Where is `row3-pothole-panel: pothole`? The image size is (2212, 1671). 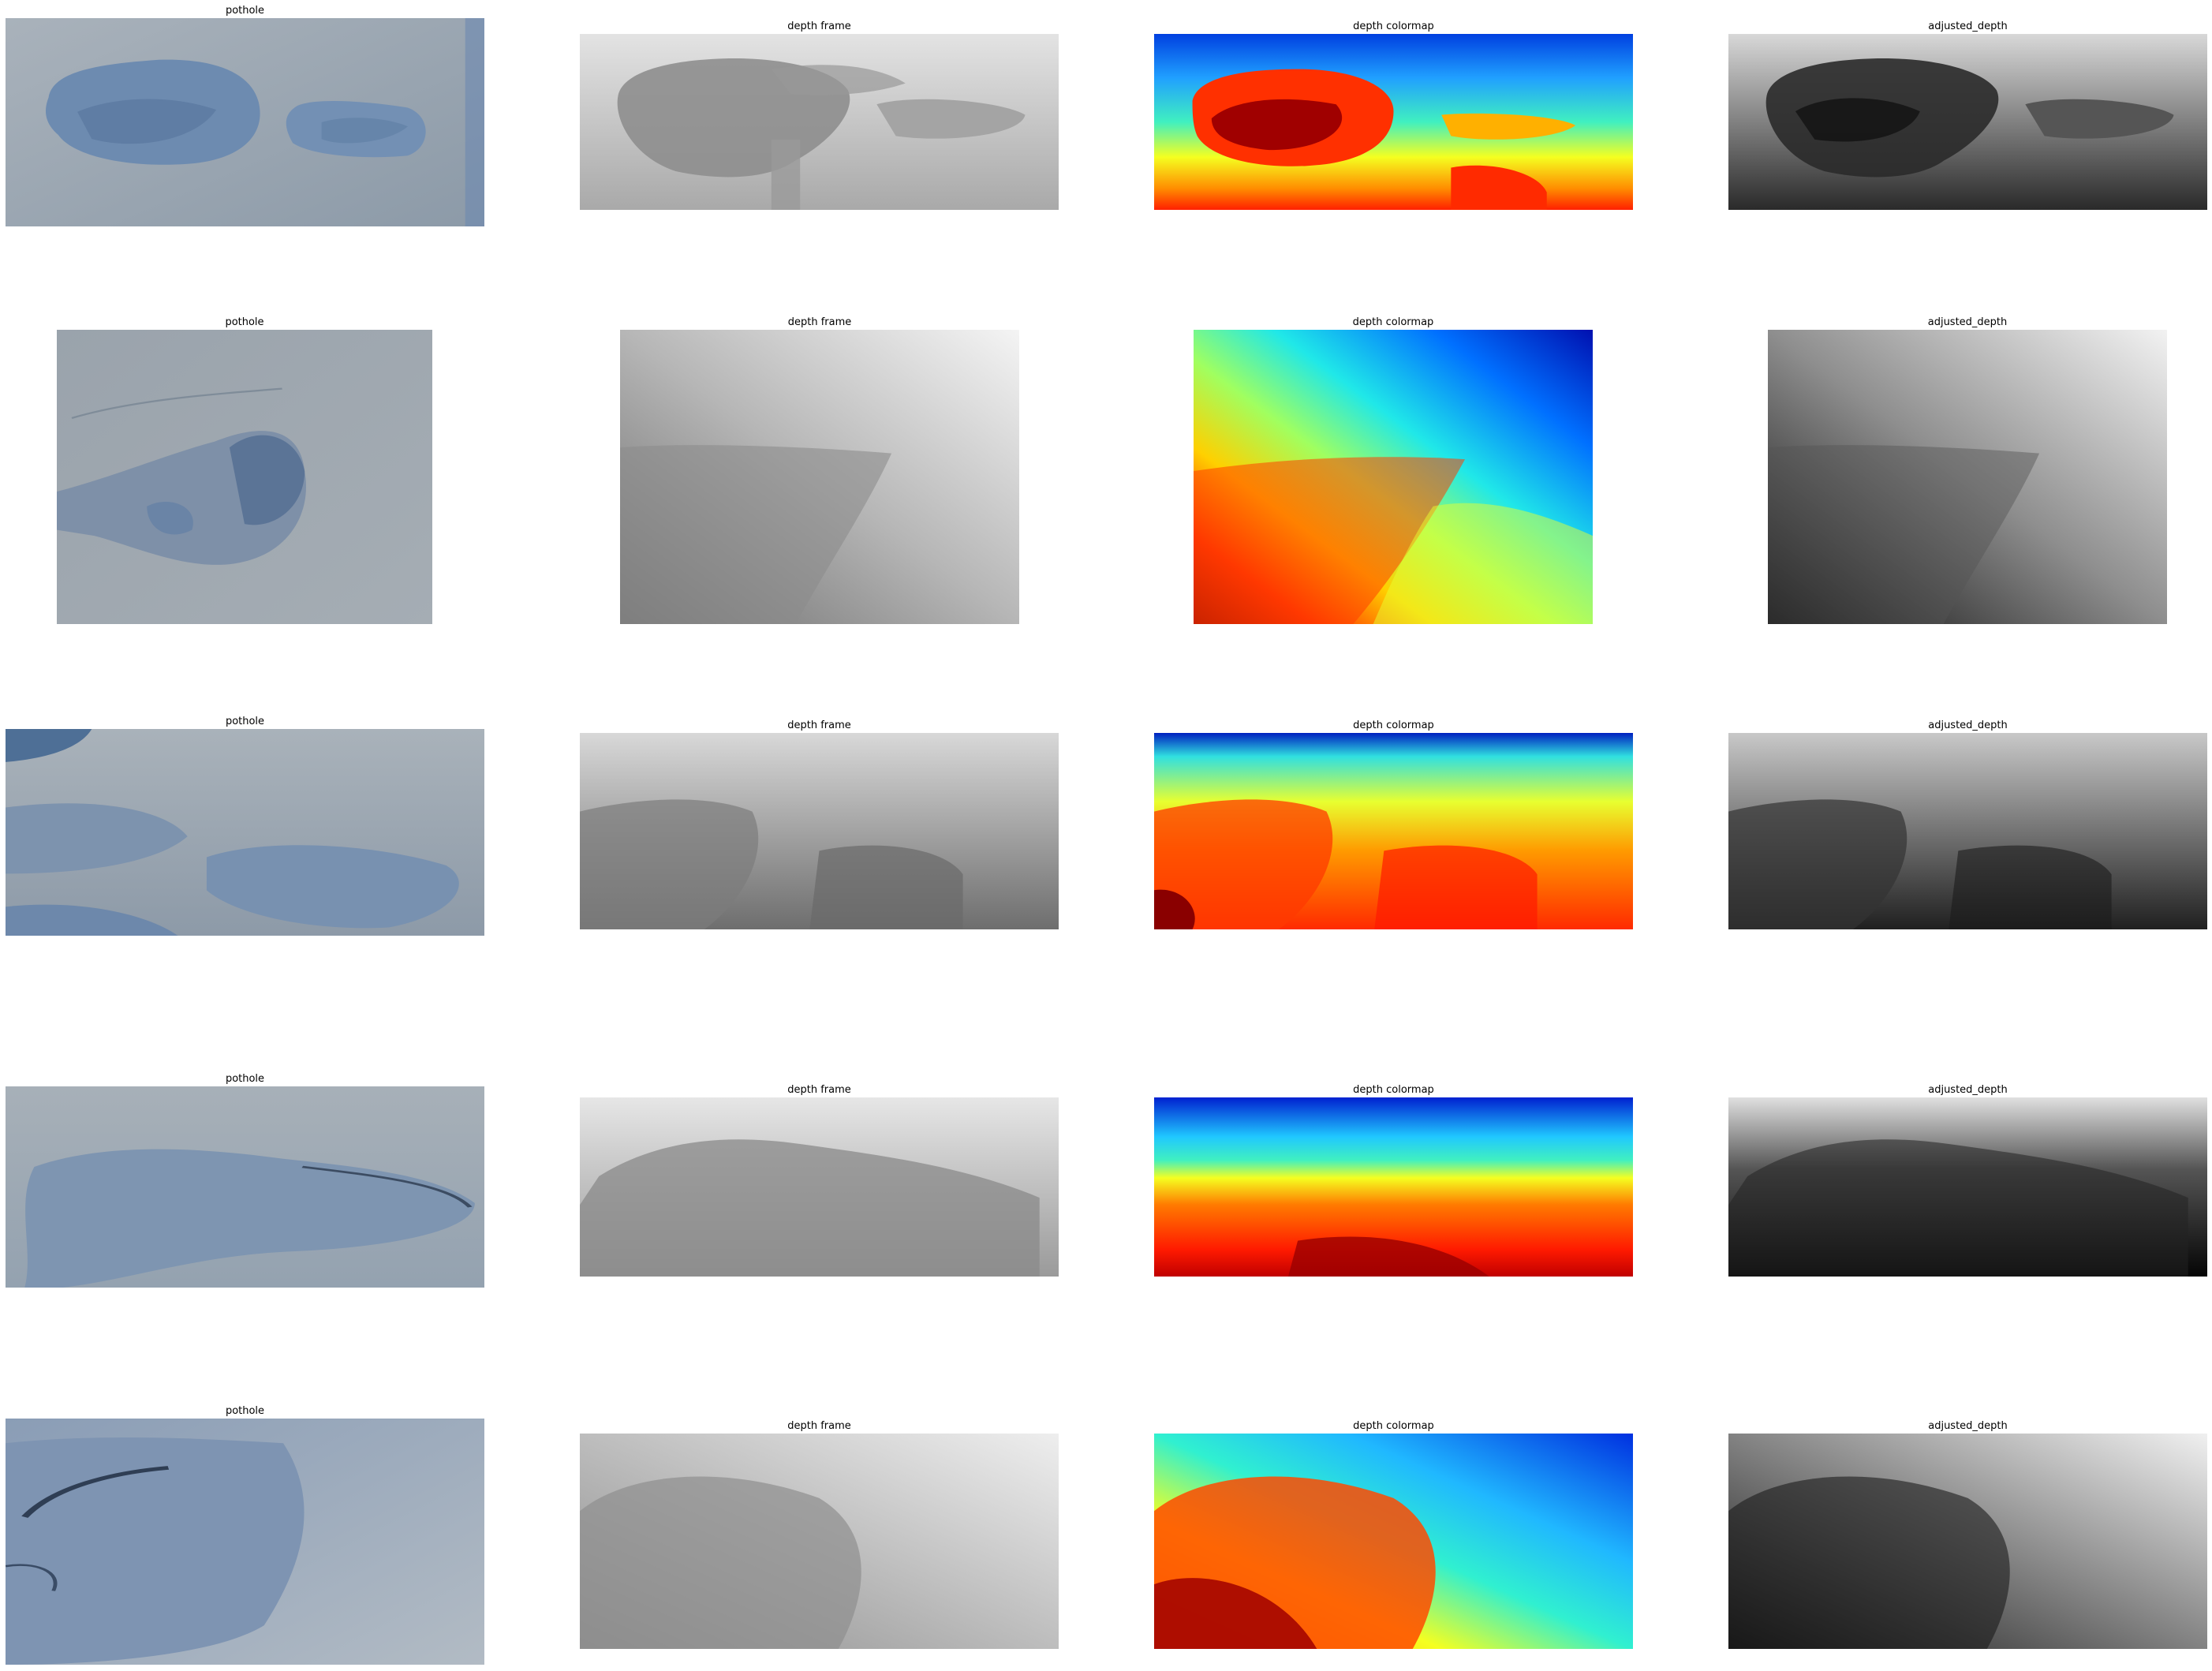 row3-pothole-panel: pothole is located at coordinates (245, 826).